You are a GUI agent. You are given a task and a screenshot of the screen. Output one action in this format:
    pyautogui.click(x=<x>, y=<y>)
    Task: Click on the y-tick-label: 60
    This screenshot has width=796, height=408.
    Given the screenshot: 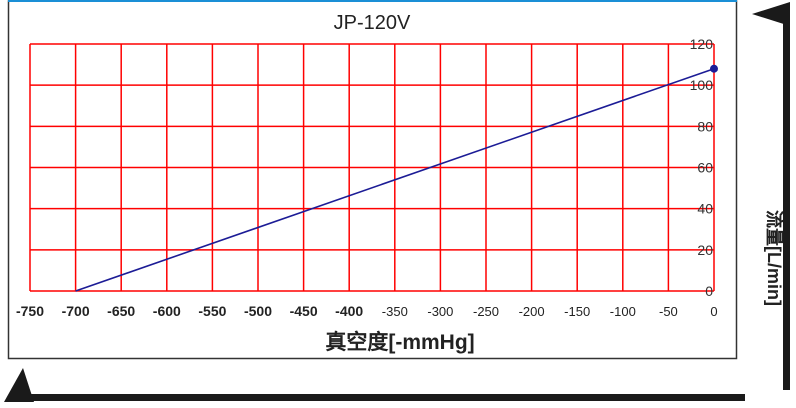 What is the action you would take?
    pyautogui.click(x=705, y=168)
    